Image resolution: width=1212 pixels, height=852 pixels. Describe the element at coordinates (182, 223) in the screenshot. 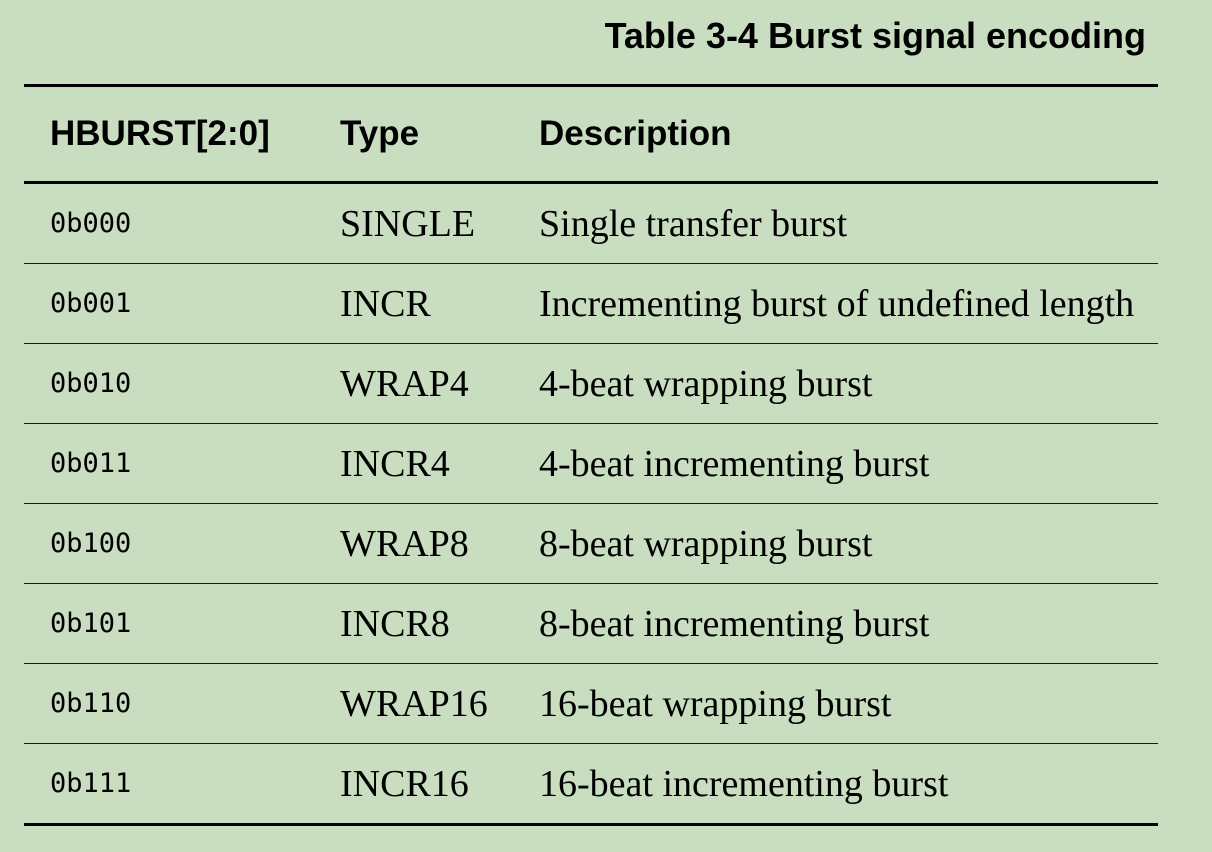

I see `cell-hburst: 0b000` at that location.